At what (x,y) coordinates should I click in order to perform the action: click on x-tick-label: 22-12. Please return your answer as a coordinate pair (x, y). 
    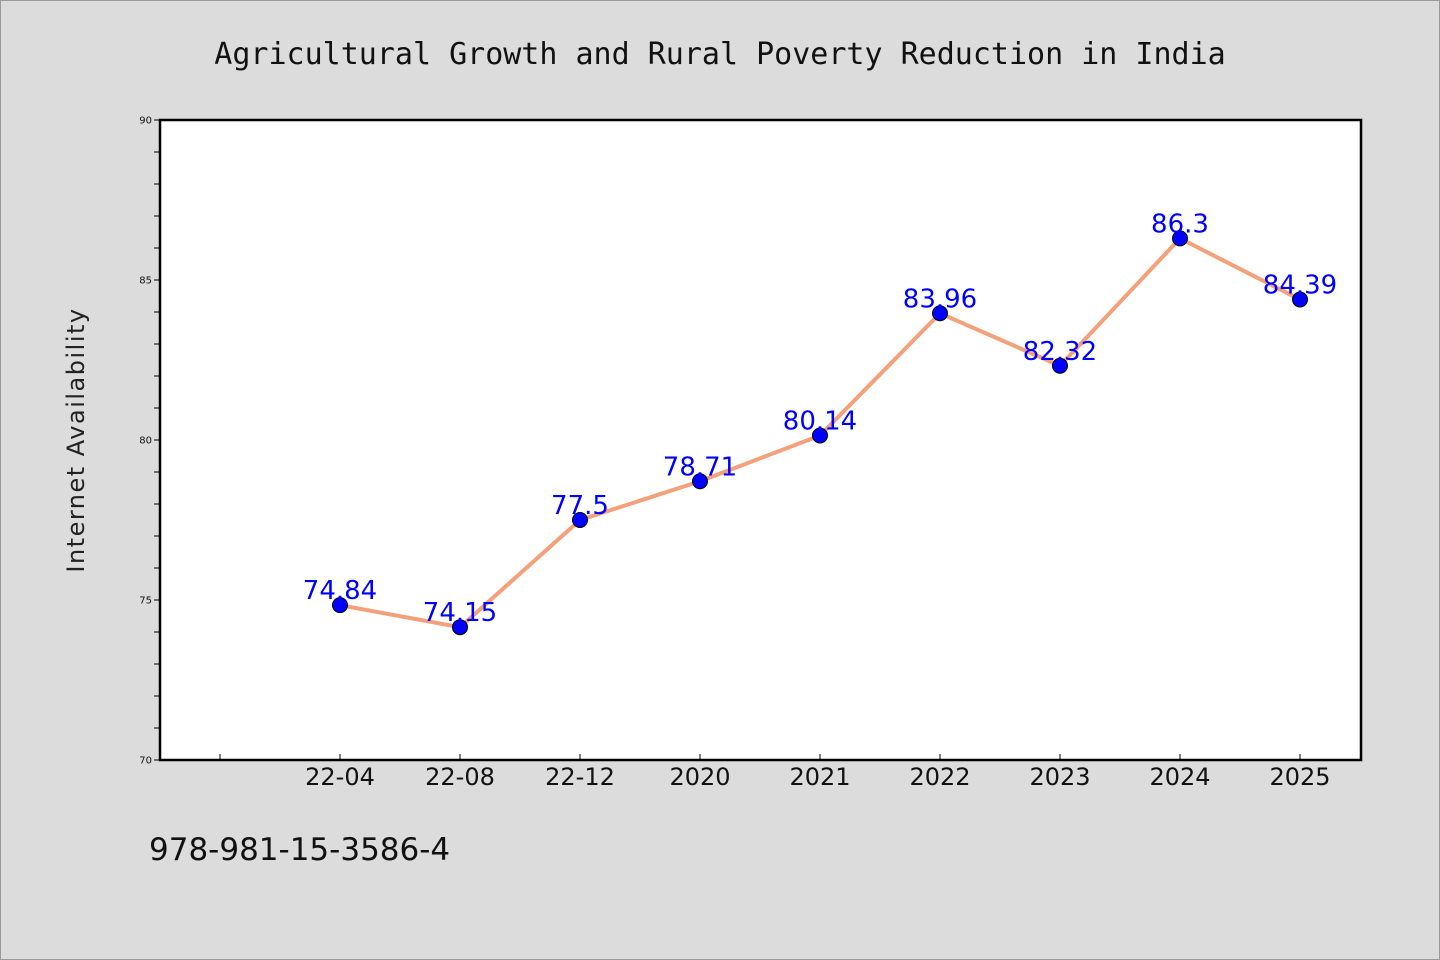
    Looking at the image, I should click on (580, 777).